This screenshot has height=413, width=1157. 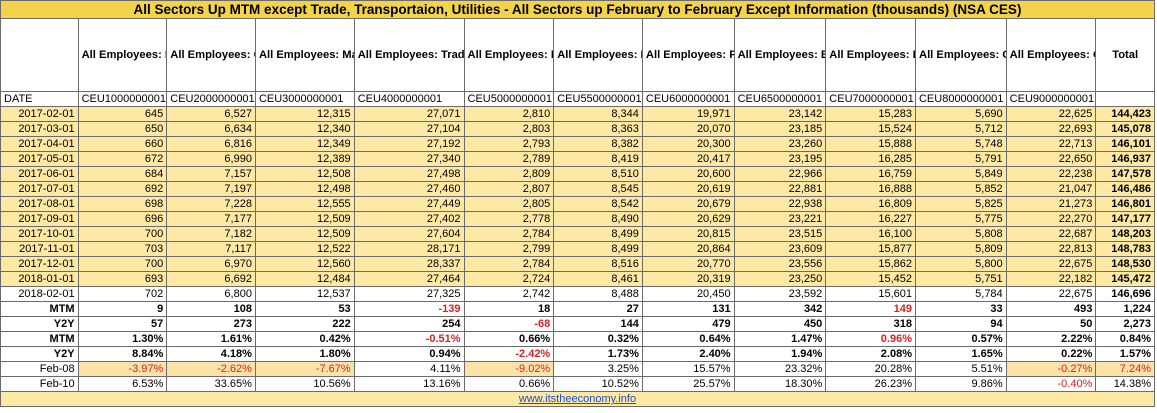 What do you see at coordinates (688, 204) in the screenshot?
I see `table-cell: 20,679` at bounding box center [688, 204].